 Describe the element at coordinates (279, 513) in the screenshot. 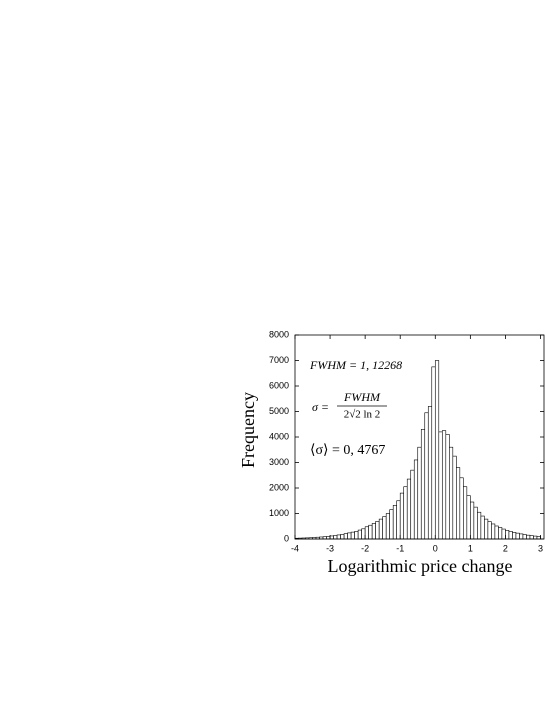

I see `y-tick-label: 1000` at that location.